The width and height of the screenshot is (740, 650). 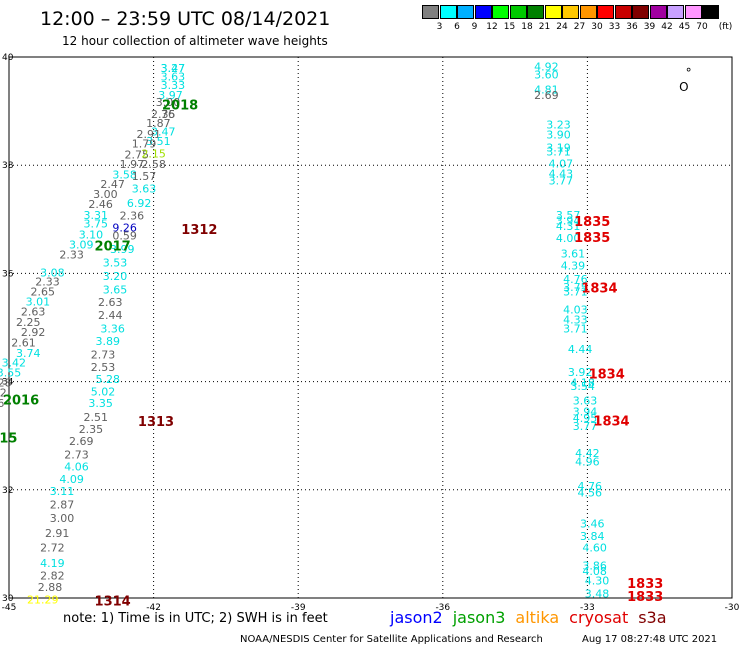 What do you see at coordinates (158, 141) in the screenshot?
I see `wave-height-value: 3.51` at bounding box center [158, 141].